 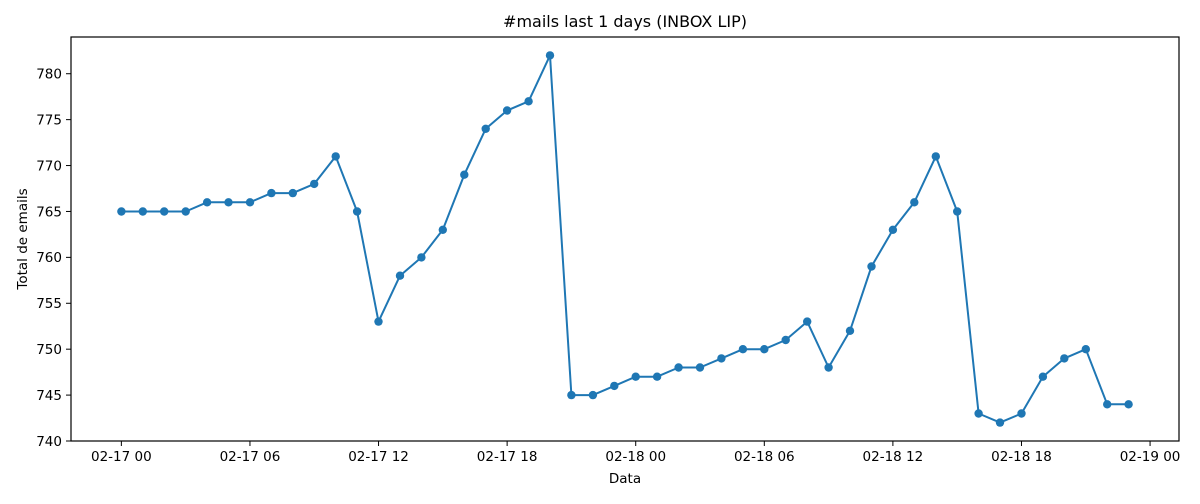 I want to click on x-tick-label: 02-17 00, so click(x=121, y=457).